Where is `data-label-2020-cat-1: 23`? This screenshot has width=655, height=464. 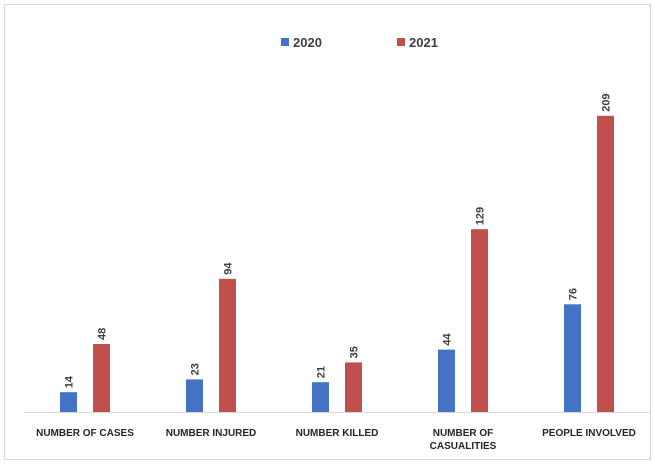
data-label-2020-cat-1: 23 is located at coordinates (196, 369).